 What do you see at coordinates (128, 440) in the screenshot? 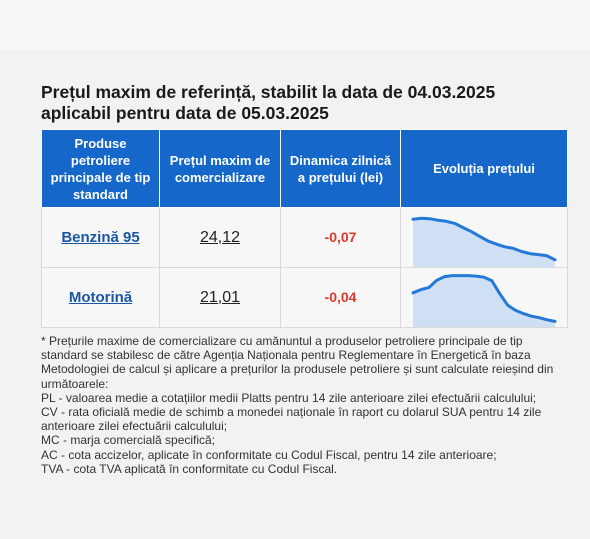
I see `footnote-mc: MC - marja comercială specifică;` at bounding box center [128, 440].